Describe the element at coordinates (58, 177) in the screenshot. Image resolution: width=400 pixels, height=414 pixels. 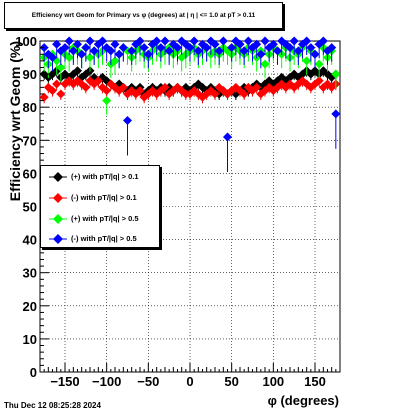
I see `legend-marker-black` at that location.